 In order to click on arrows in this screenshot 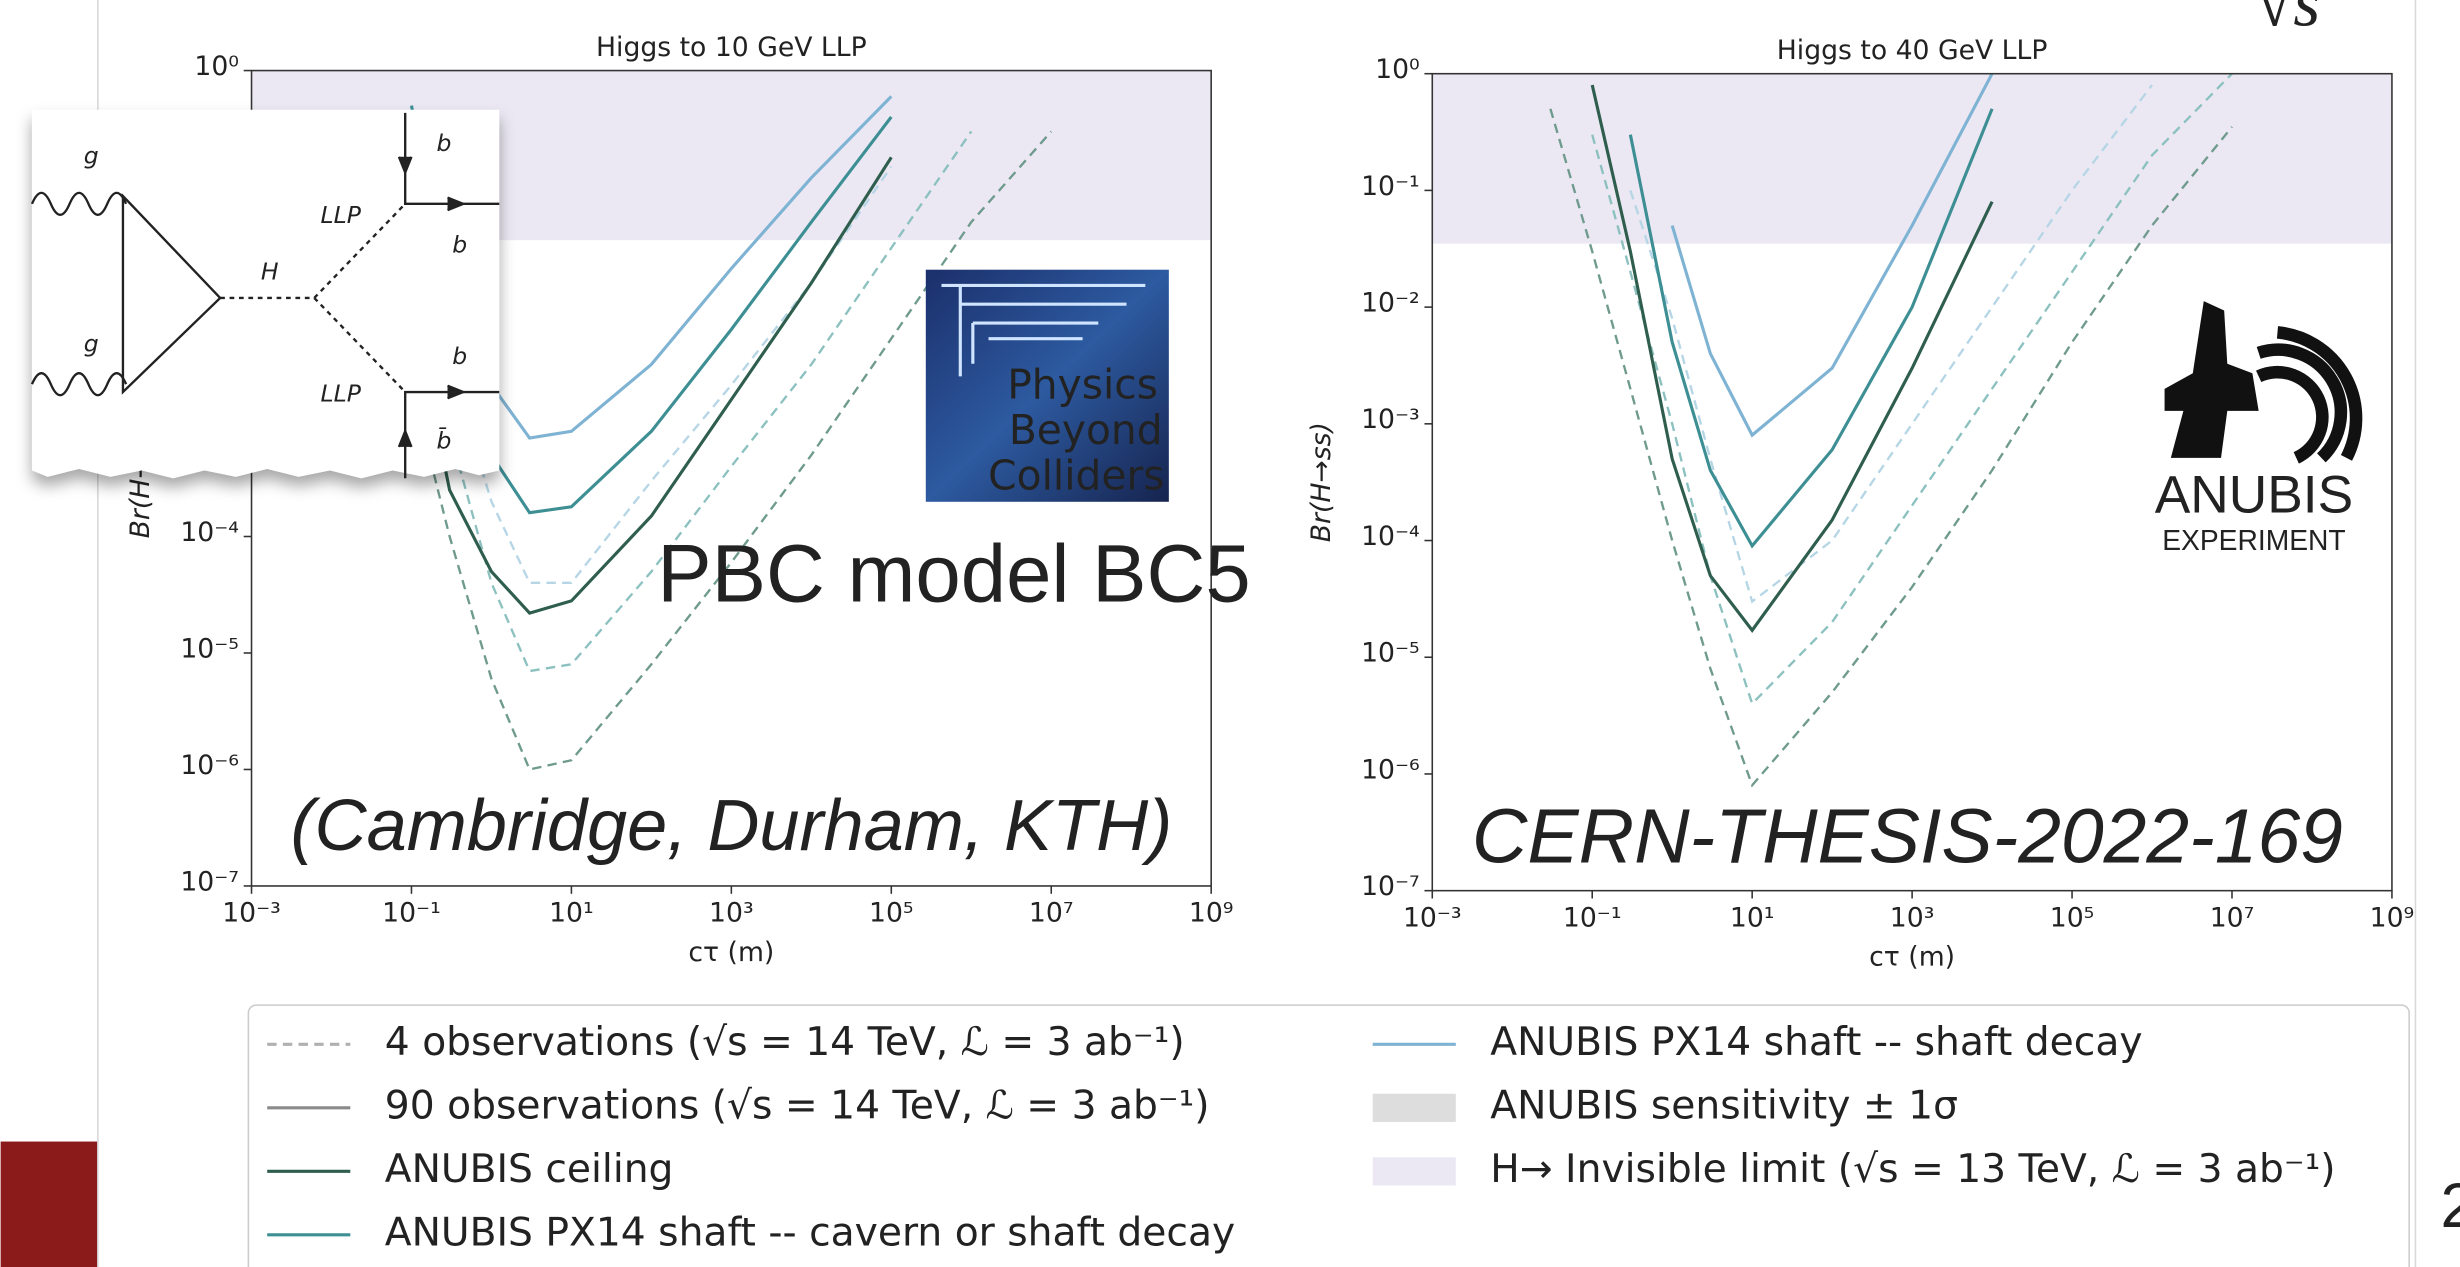, I will do `click(432, 302)`.